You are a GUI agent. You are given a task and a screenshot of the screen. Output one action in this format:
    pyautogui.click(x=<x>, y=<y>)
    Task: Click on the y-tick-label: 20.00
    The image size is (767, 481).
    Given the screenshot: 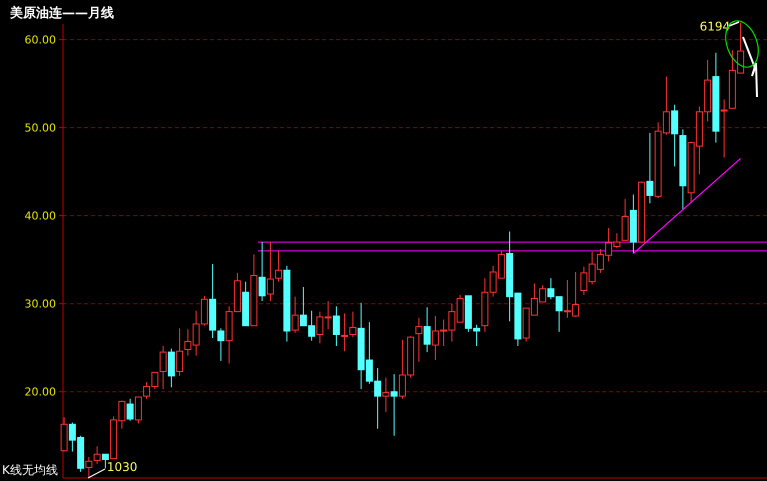 What is the action you would take?
    pyautogui.click(x=40, y=392)
    